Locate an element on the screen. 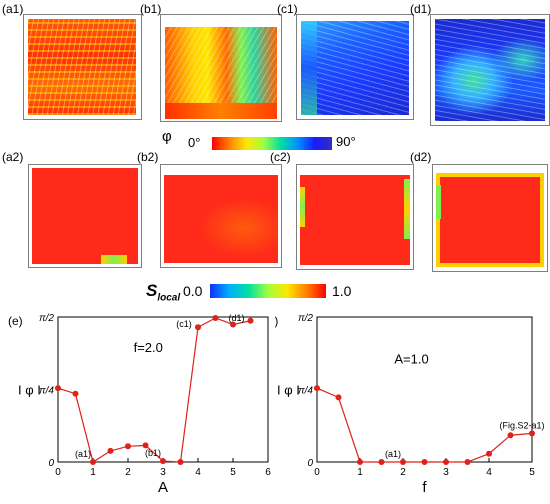 Image resolution: width=550 pixels, height=504 pixels. panel-label-d1: (d1) is located at coordinates (421, 9).